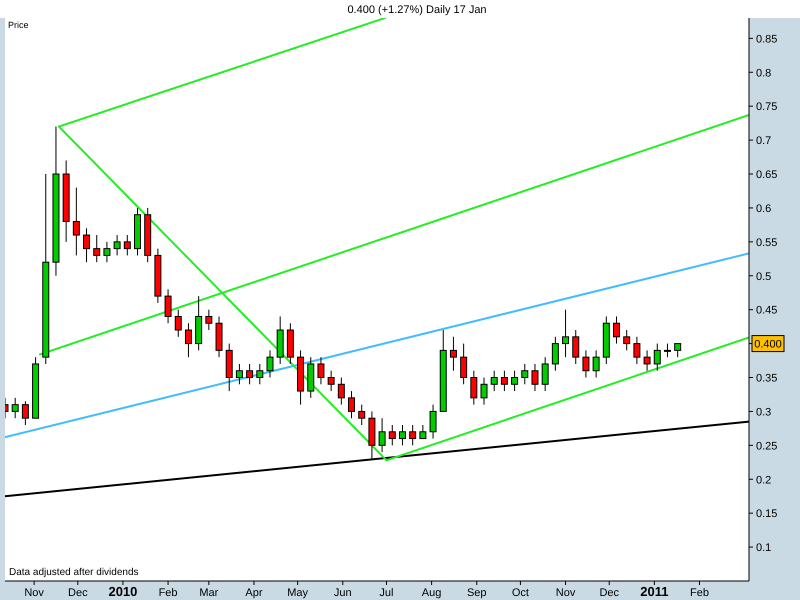 This screenshot has width=800, height=600. What do you see at coordinates (343, 593) in the screenshot?
I see `x-tick-label: Jun` at bounding box center [343, 593].